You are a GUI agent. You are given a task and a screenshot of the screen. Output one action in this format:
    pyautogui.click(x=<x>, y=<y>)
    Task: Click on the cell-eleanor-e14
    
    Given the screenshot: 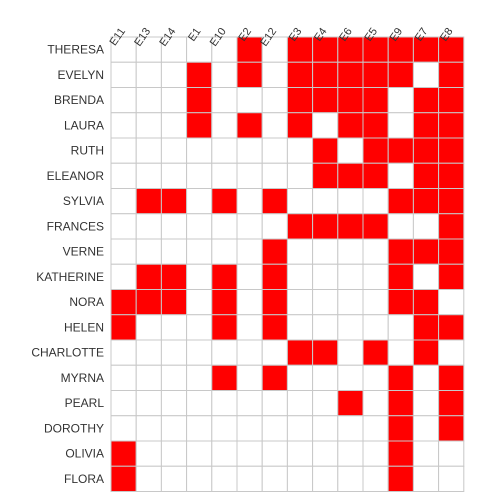 What is the action you would take?
    pyautogui.click(x=174, y=175)
    